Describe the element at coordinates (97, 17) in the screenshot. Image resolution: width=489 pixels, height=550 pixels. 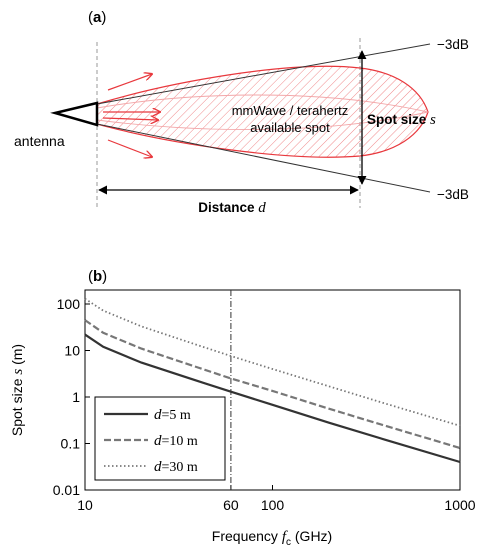
I see `panel-a-label: (a)` at that location.